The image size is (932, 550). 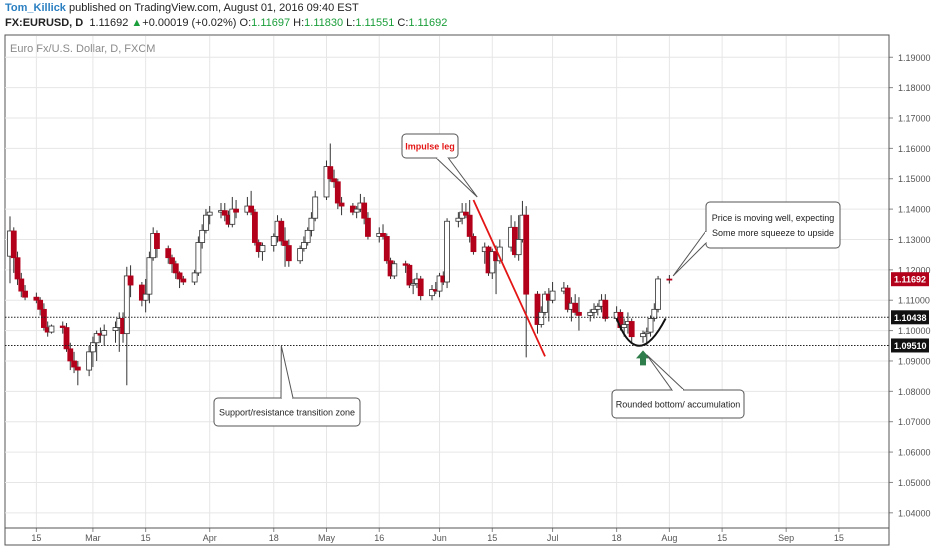 What do you see at coordinates (914, 149) in the screenshot?
I see `y-tick-label: 1.16000` at bounding box center [914, 149].